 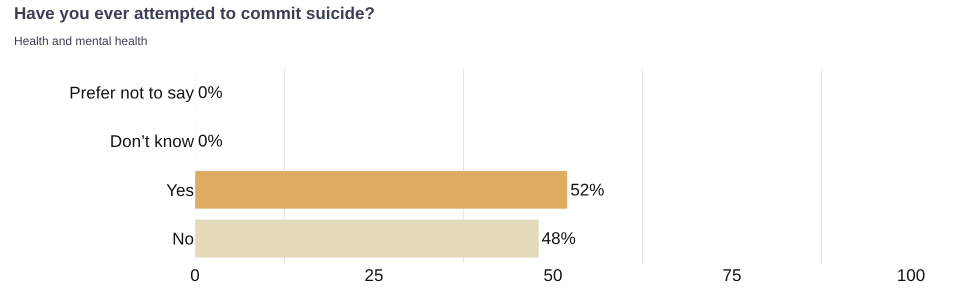 What do you see at coordinates (194, 13) in the screenshot?
I see `chart-title: Have you ever attempted to commit suicide?` at bounding box center [194, 13].